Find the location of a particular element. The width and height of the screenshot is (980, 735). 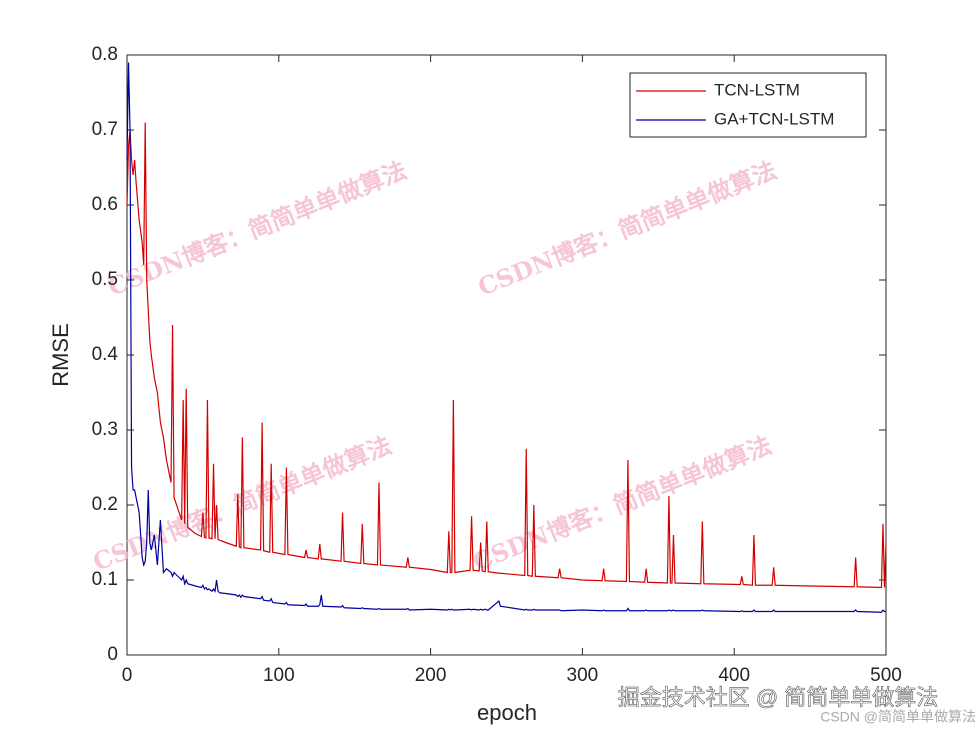

y-tick-label: 0.3 is located at coordinates (105, 429).